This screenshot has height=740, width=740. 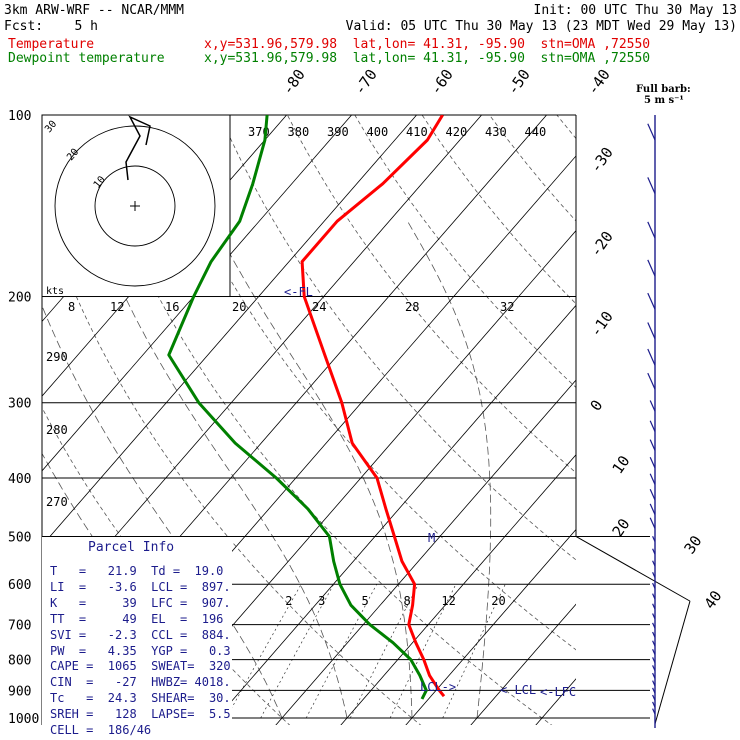 I want to click on pressure-label: 500, so click(x=19, y=537).